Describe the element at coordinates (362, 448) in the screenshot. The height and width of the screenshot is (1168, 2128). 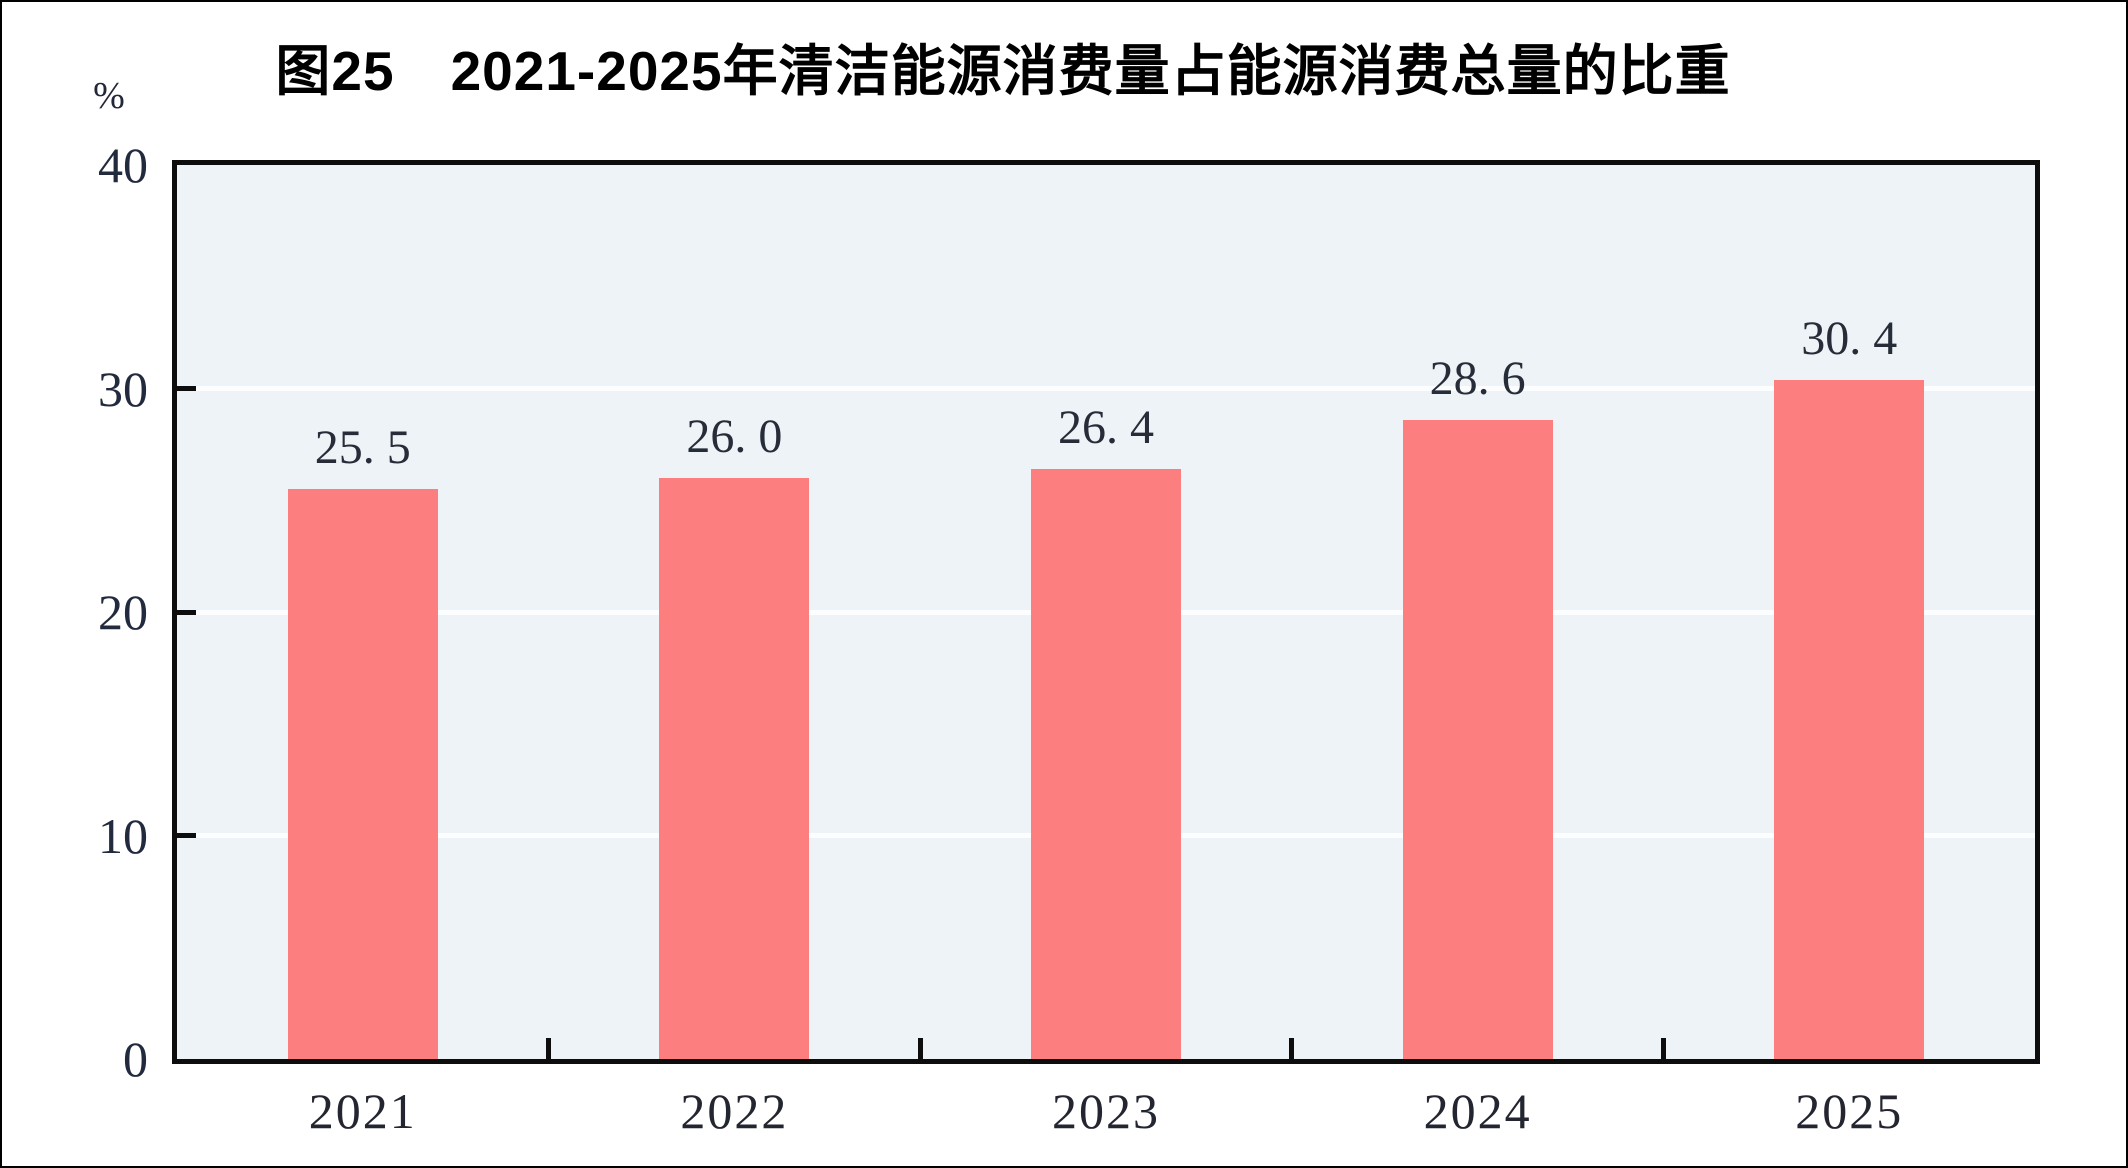
I see `bar-value-label-2021: 25. 5` at that location.